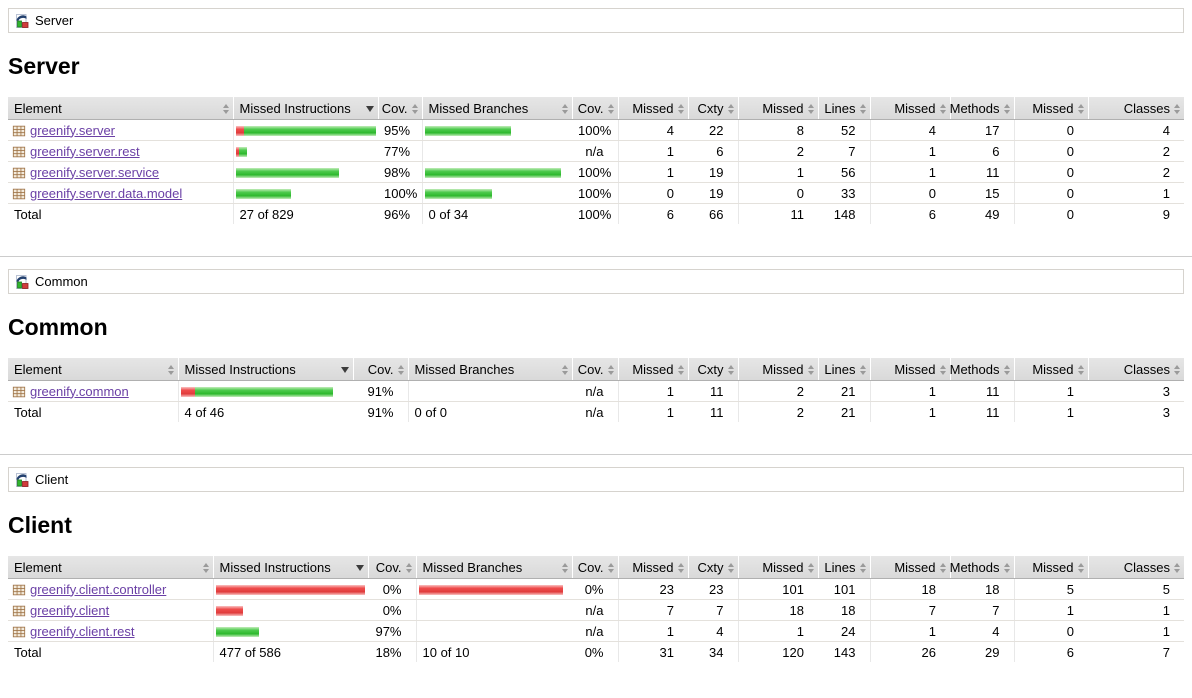 The image size is (1192, 698). What do you see at coordinates (400, 130) in the screenshot?
I see `instruction-coverage-cell: 95%` at bounding box center [400, 130].